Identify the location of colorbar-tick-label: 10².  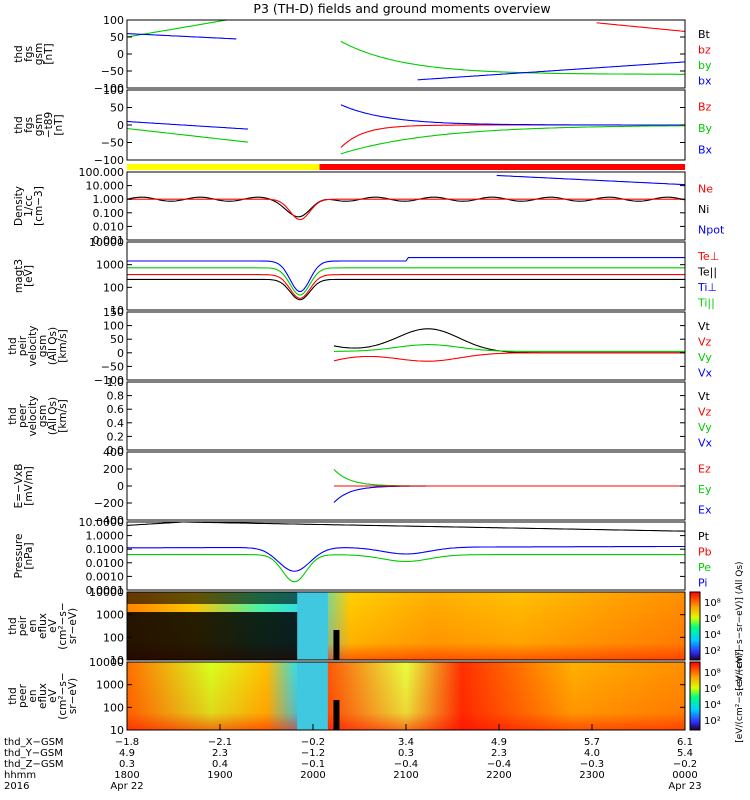
(712, 651).